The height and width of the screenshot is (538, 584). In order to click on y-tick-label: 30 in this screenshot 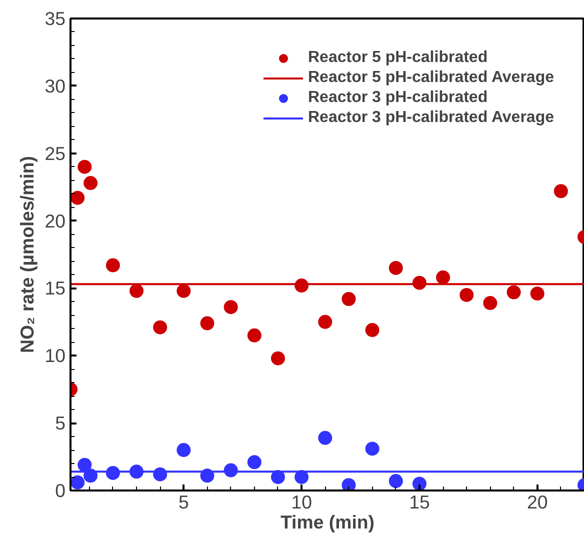, I will do `click(55, 85)`.